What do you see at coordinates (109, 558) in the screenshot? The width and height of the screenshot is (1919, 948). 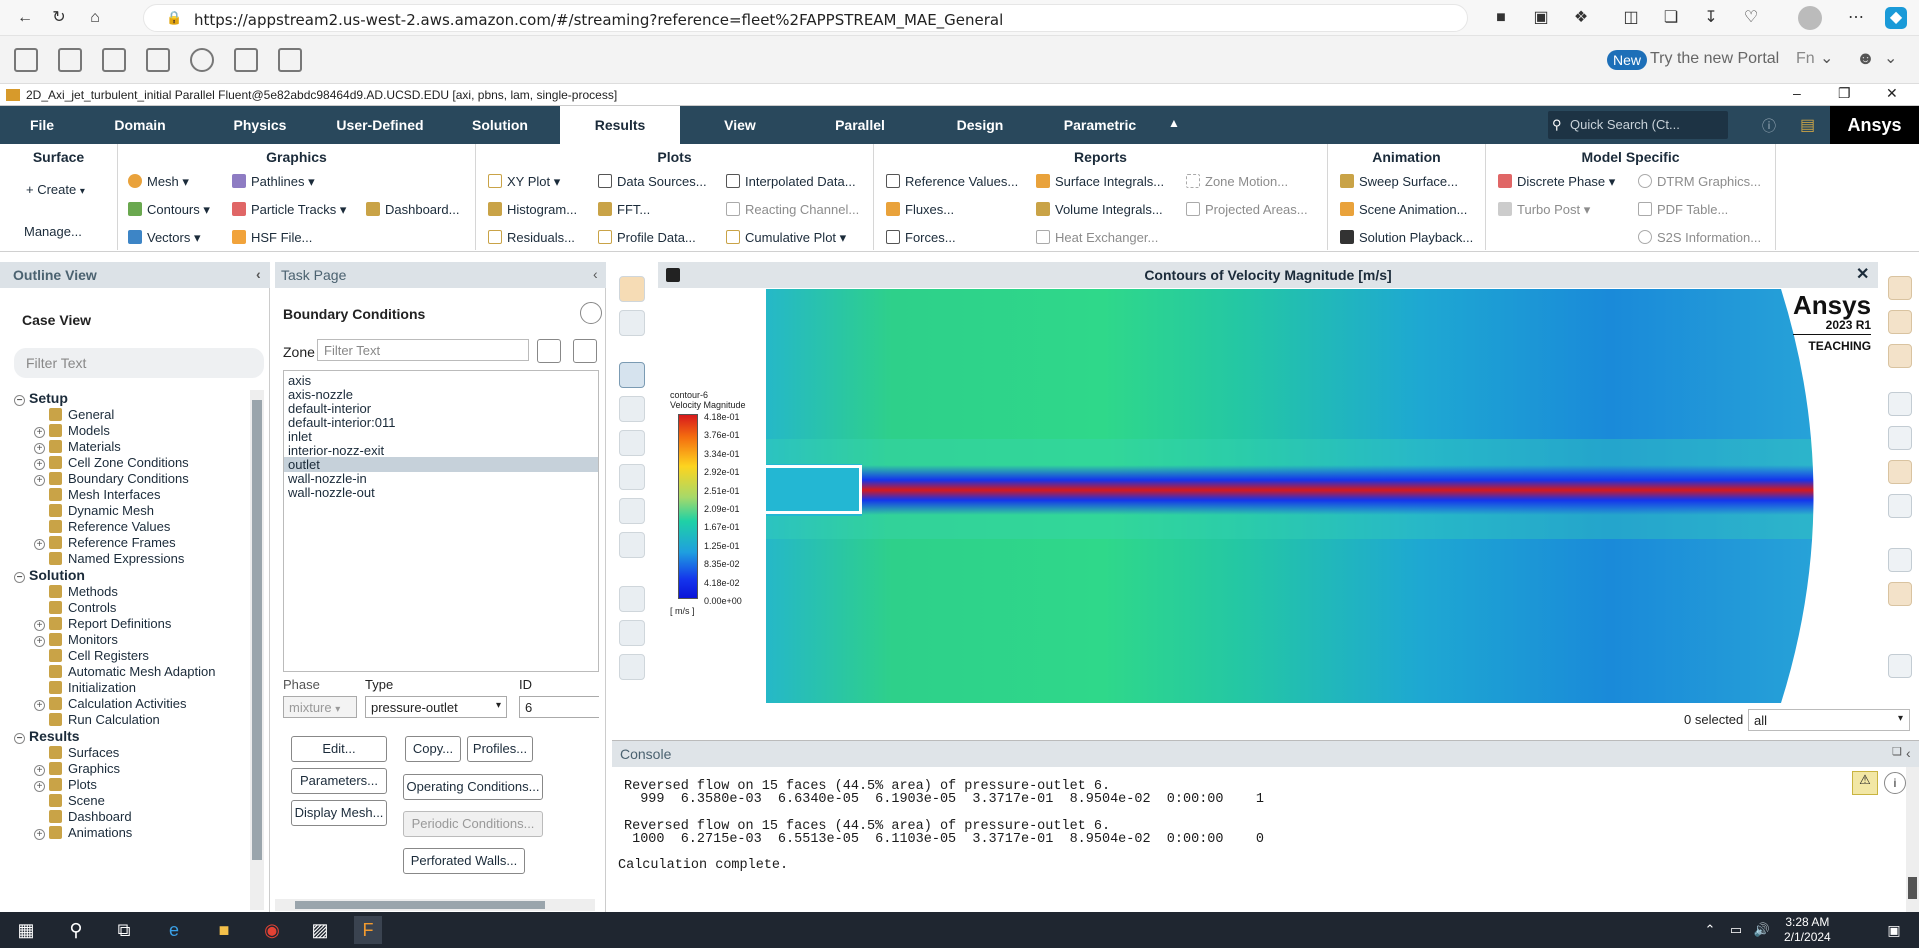 I see `tree-item: +Named Expressions` at bounding box center [109, 558].